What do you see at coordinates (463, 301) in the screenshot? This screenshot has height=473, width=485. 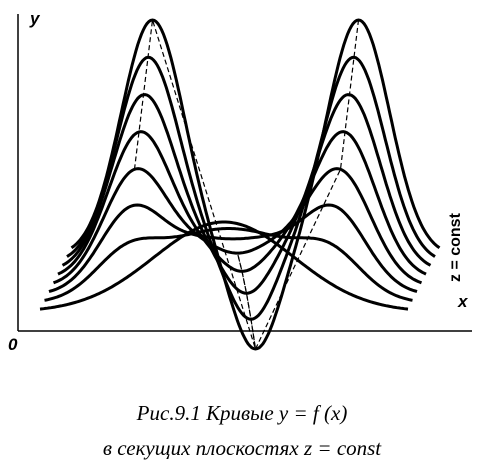 I see `x-axis-label: x` at bounding box center [463, 301].